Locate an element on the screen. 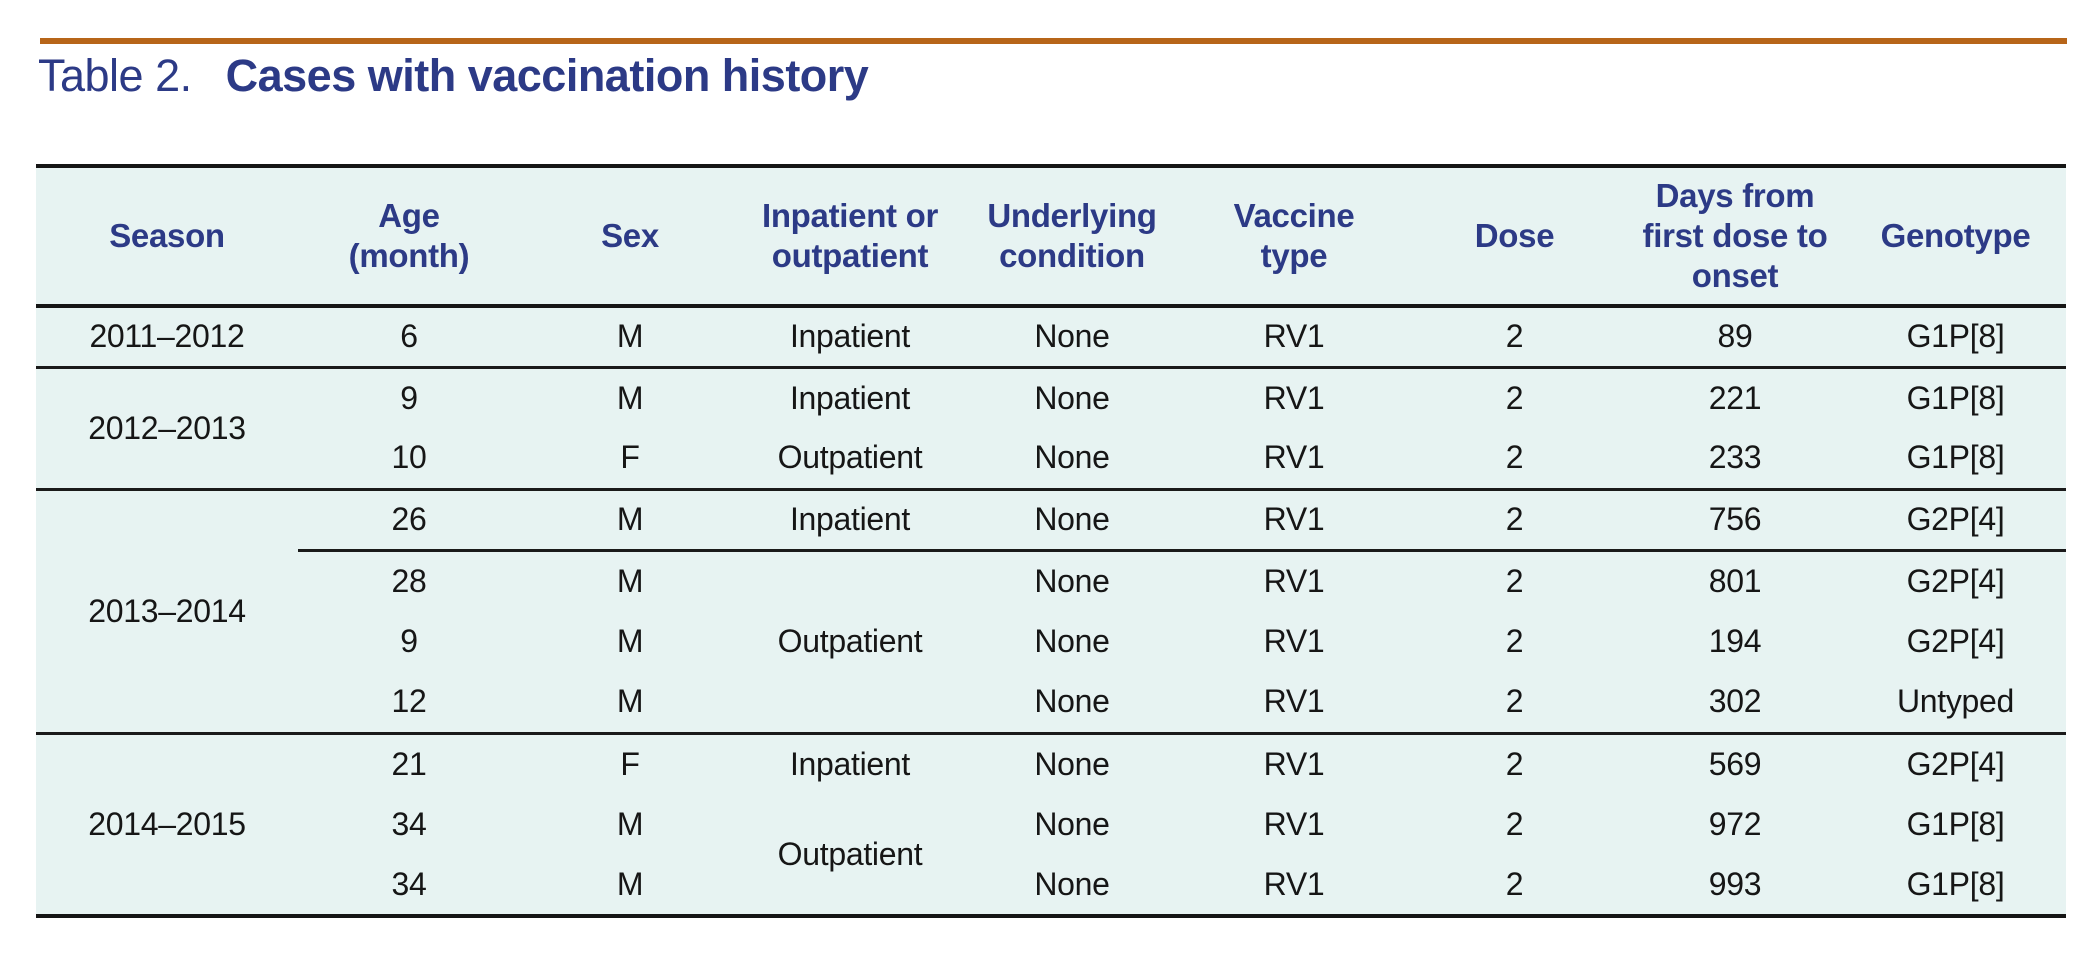  col-header-dose: Dose is located at coordinates (1514, 237).